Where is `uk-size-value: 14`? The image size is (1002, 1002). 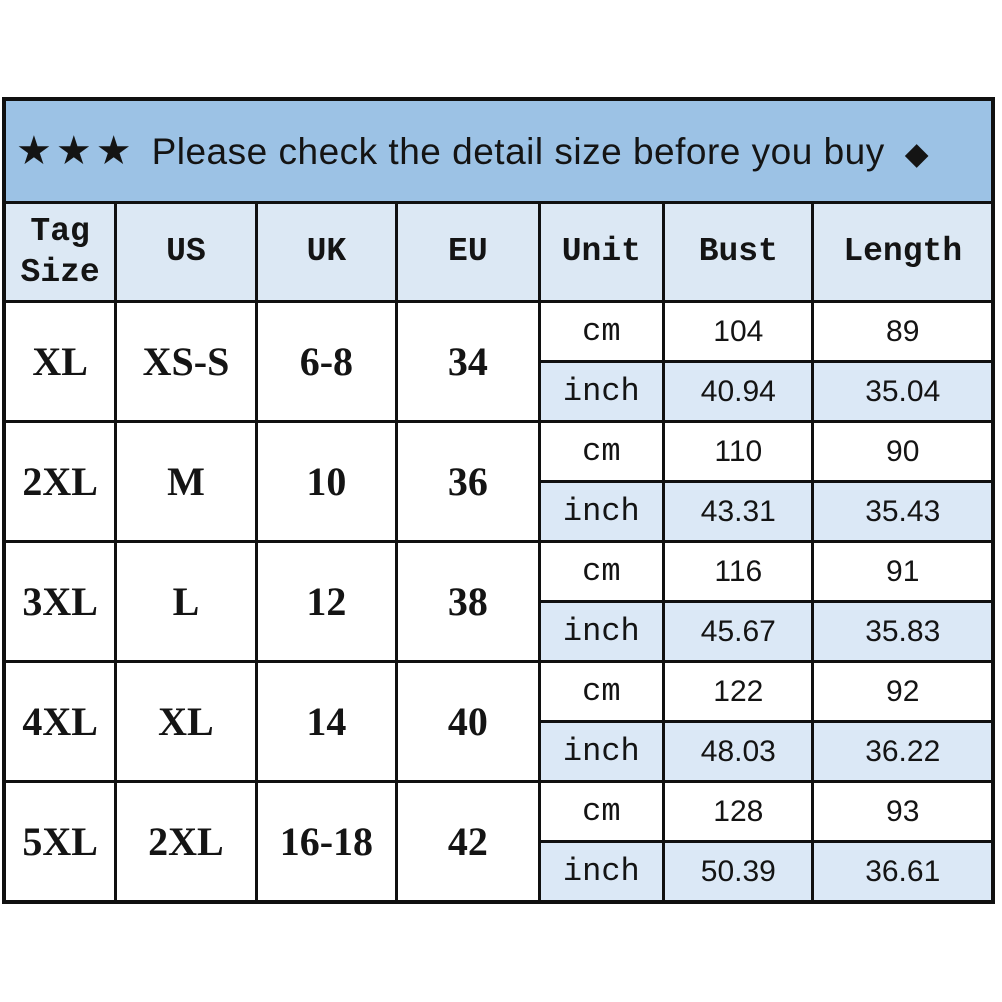
uk-size-value: 14 is located at coordinates (326, 721).